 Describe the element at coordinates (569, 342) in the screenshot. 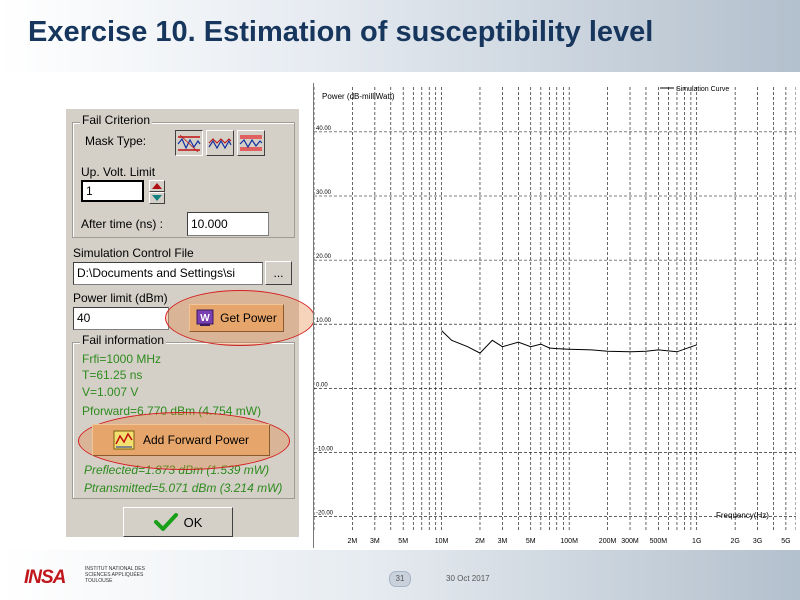

I see `simulation-curve-line` at that location.